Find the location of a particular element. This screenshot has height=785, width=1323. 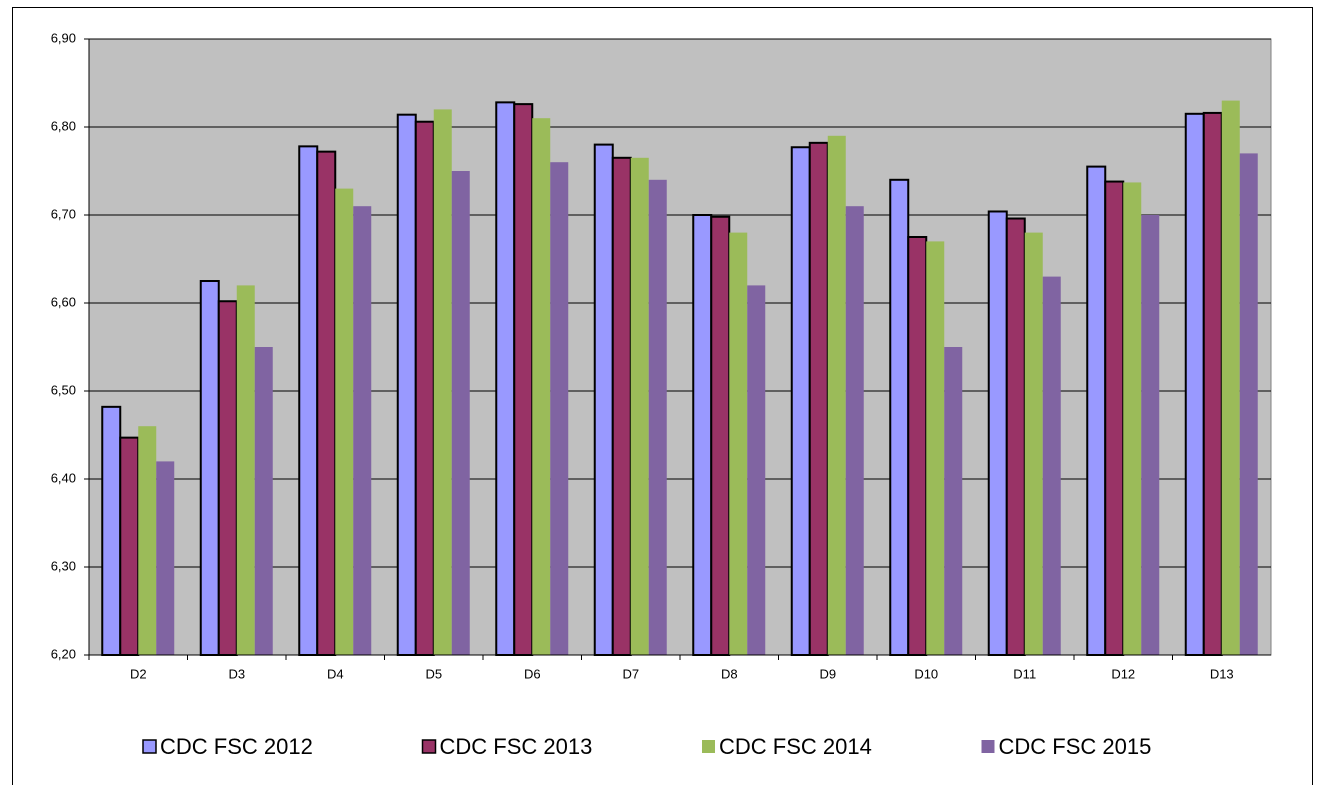

y-tick-label: 6,90 is located at coordinates (63, 37).